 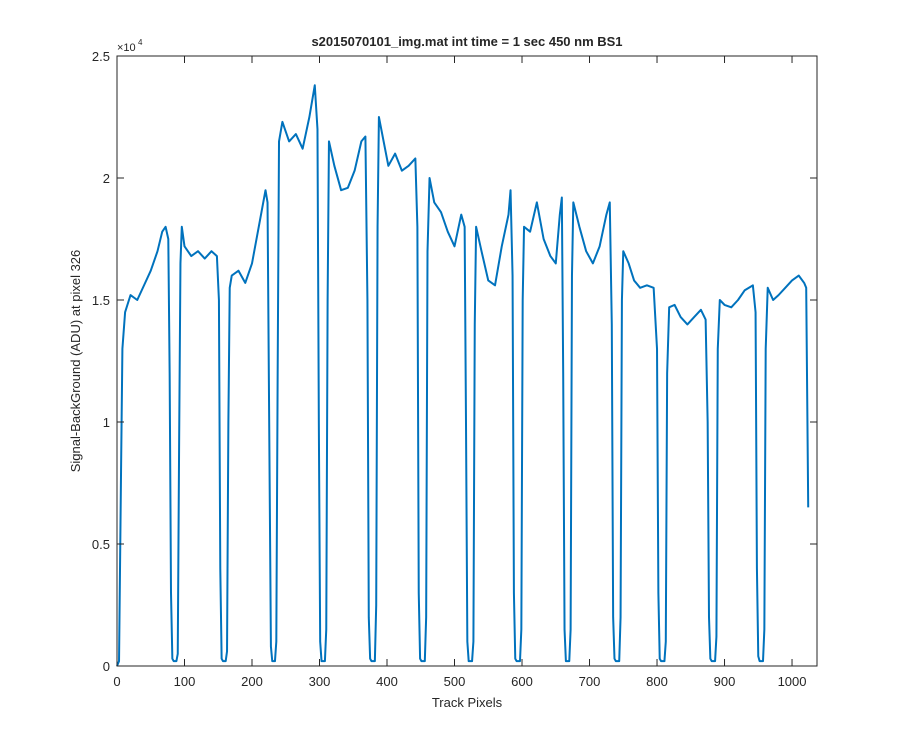 I want to click on y-tick-label: 1.5, so click(x=101, y=300).